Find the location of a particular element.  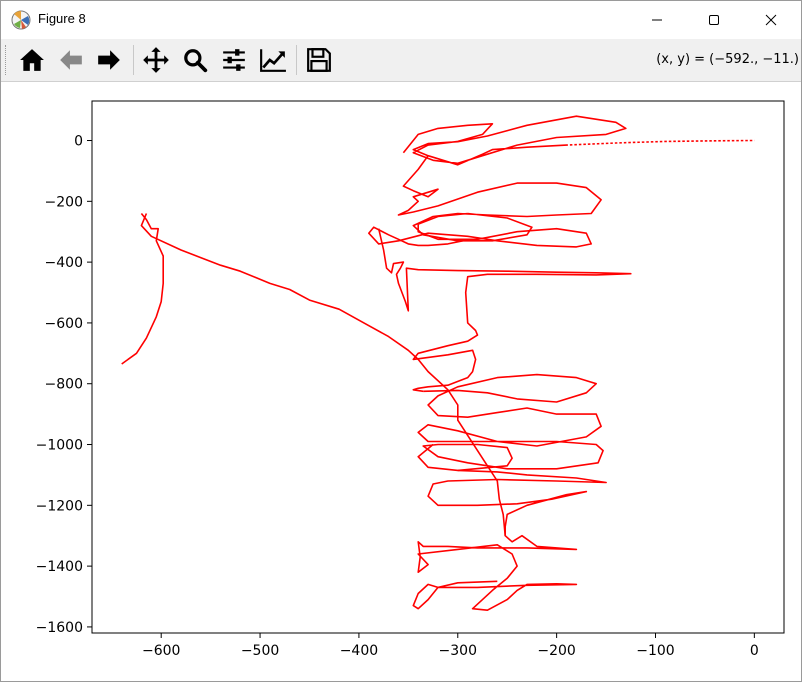

x-tick-label: −300 is located at coordinates (458, 651).